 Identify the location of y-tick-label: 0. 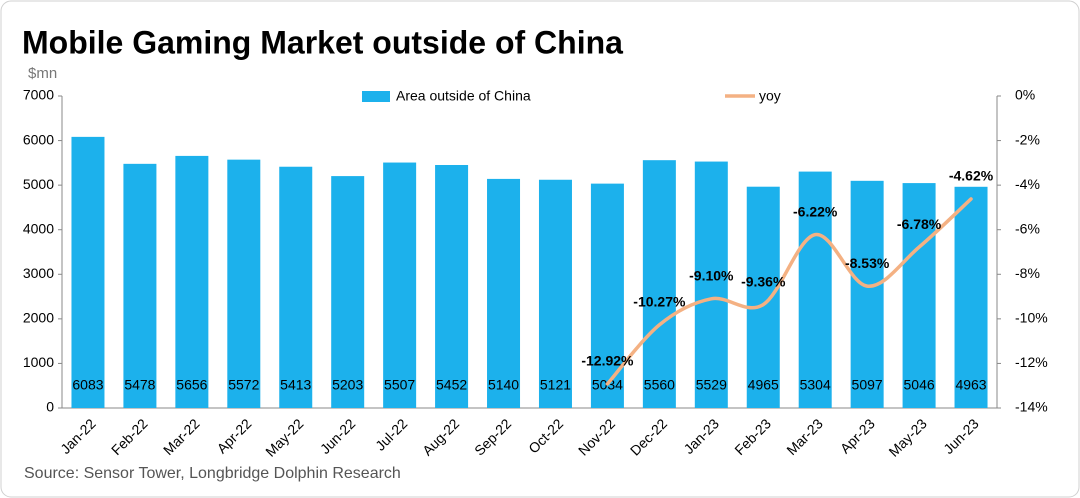
(50, 407).